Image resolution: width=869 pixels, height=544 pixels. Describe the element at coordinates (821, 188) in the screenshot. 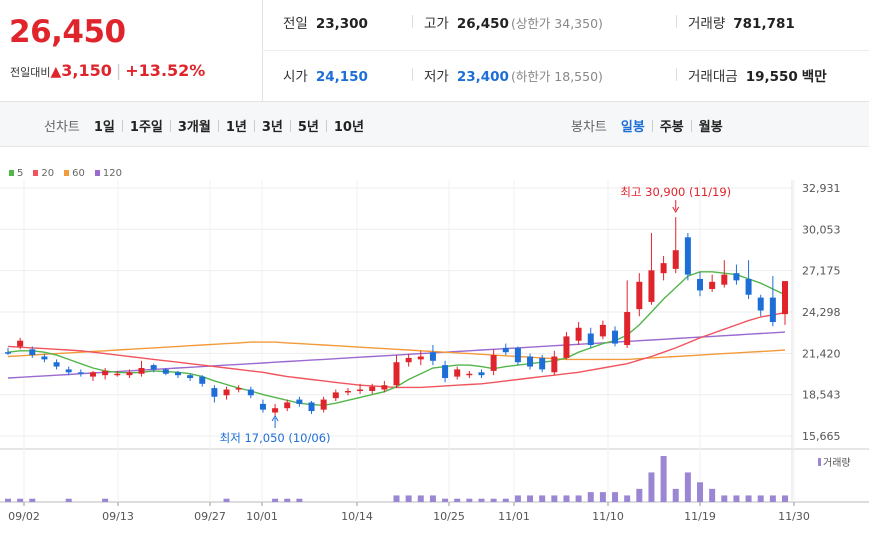

I see `y-tick-label: 32,931` at that location.